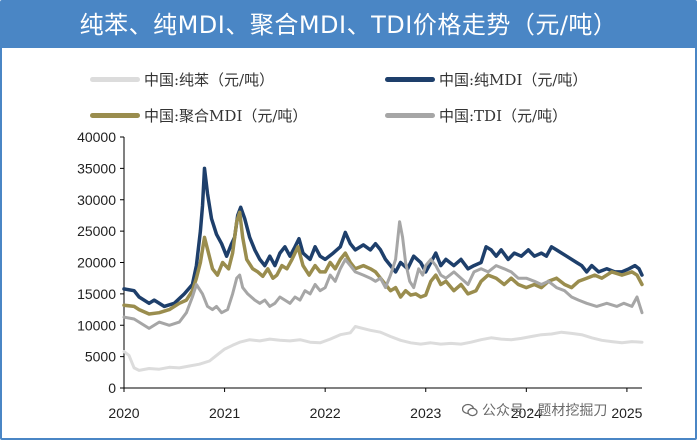  I want to click on y-tick-label: 30000, so click(96, 200).